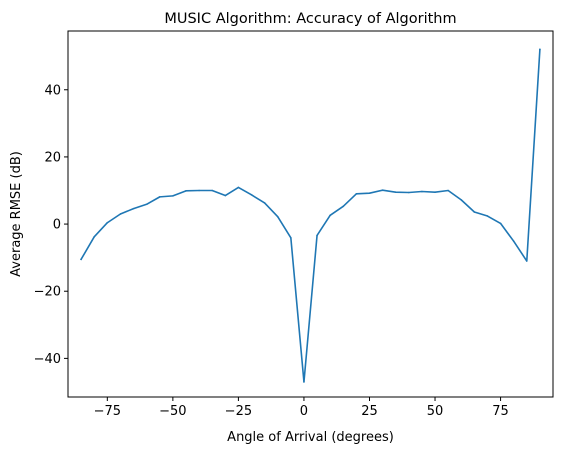 This screenshot has width=577, height=453. I want to click on x-axis-ticks: −75 −50 −25 0 25 50 75, so click(301, 408).